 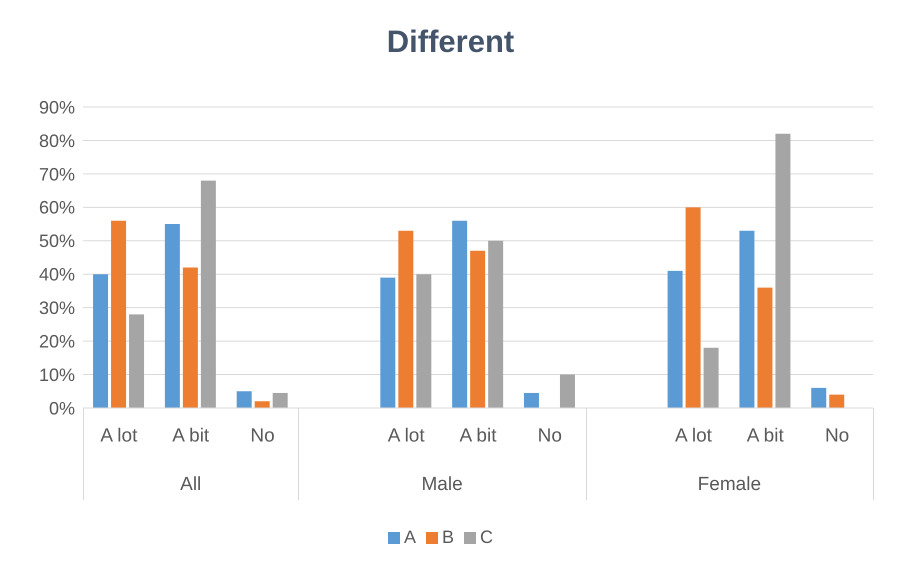 What do you see at coordinates (56, 241) in the screenshot?
I see `y-tick-label: 50%` at bounding box center [56, 241].